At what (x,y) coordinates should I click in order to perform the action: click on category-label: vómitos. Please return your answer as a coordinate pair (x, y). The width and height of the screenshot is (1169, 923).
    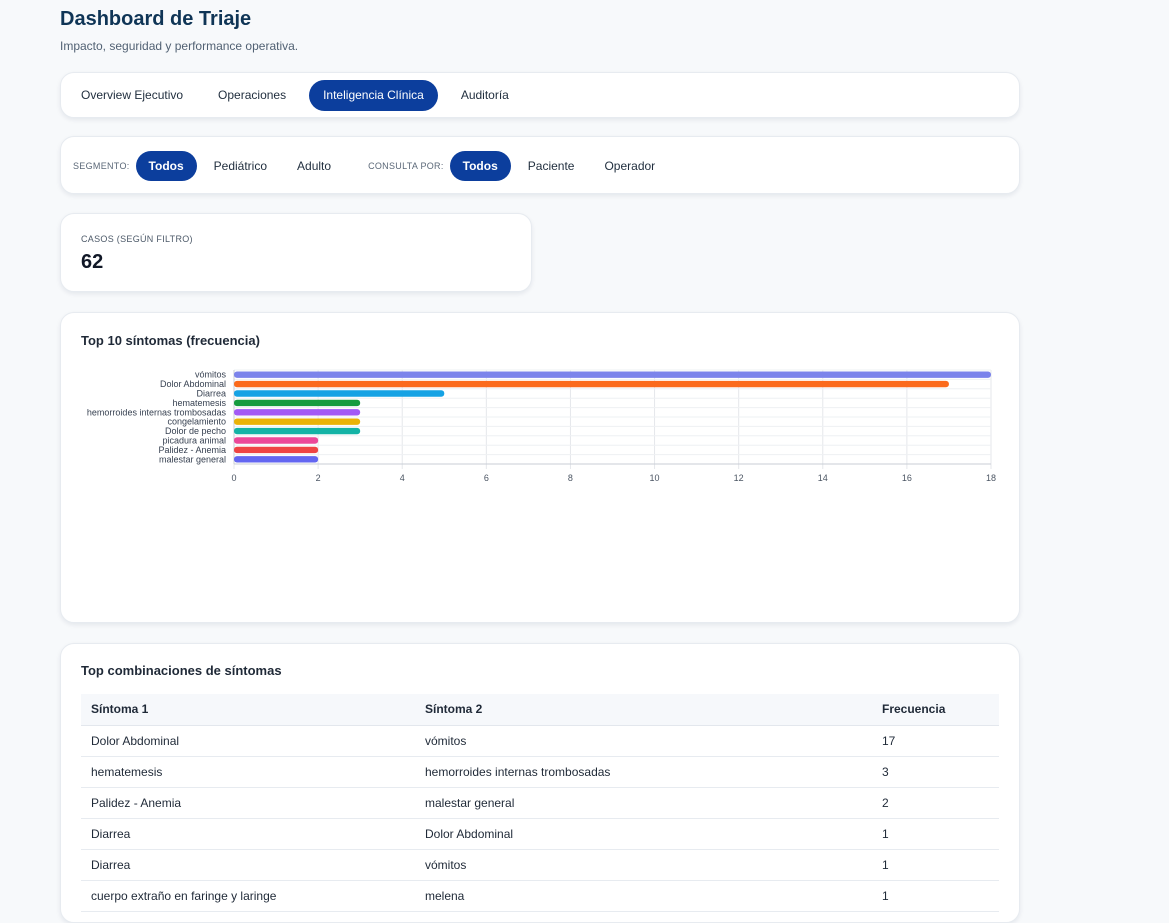
    Looking at the image, I should click on (211, 375).